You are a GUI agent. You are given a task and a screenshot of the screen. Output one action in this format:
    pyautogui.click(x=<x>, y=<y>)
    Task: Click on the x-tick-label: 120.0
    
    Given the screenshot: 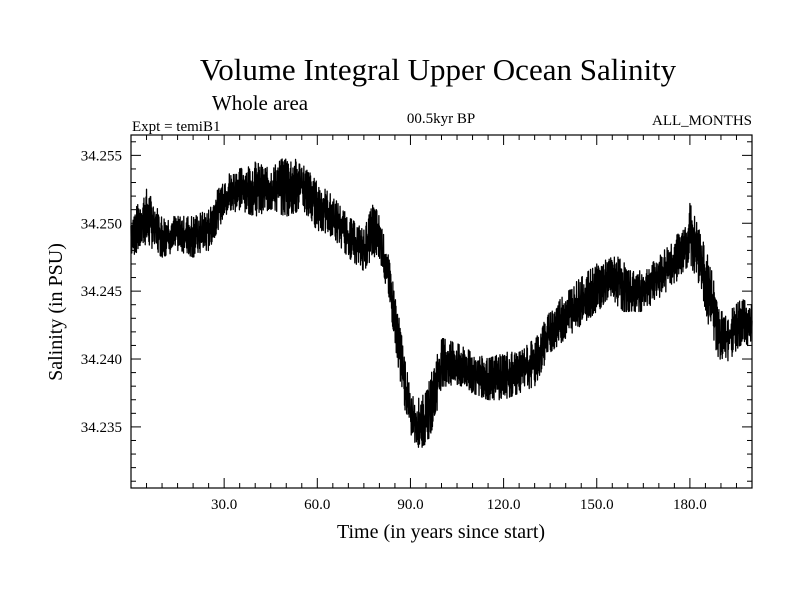 What is the action you would take?
    pyautogui.click(x=504, y=505)
    